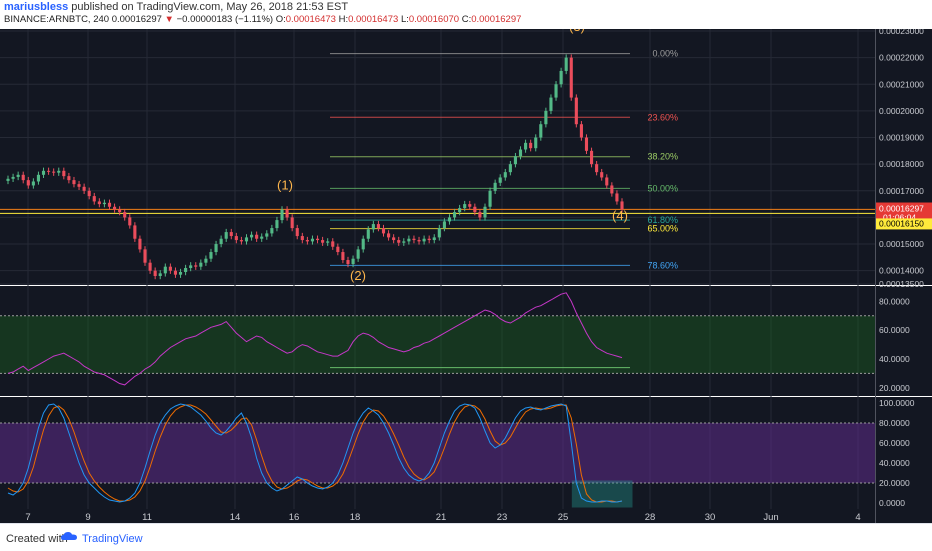 The height and width of the screenshot is (551, 932). What do you see at coordinates (315, 339) in the screenshot?
I see `rsi-line` at bounding box center [315, 339].